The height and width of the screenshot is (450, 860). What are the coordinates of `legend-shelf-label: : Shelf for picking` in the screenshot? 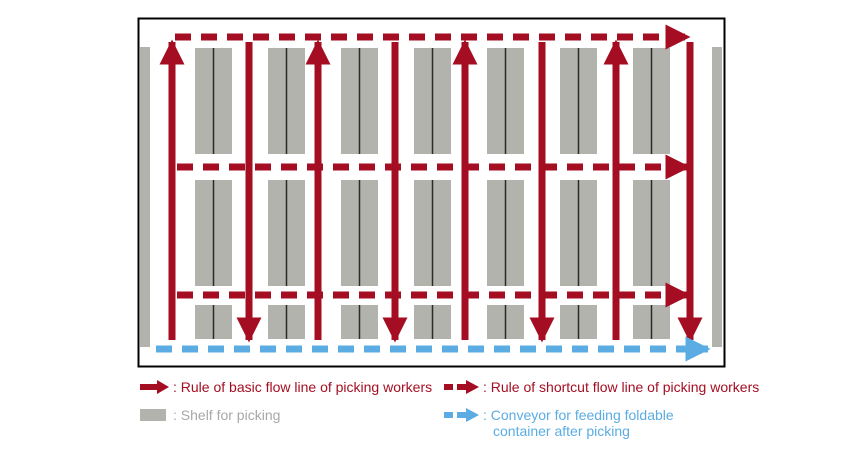 It's located at (227, 415).